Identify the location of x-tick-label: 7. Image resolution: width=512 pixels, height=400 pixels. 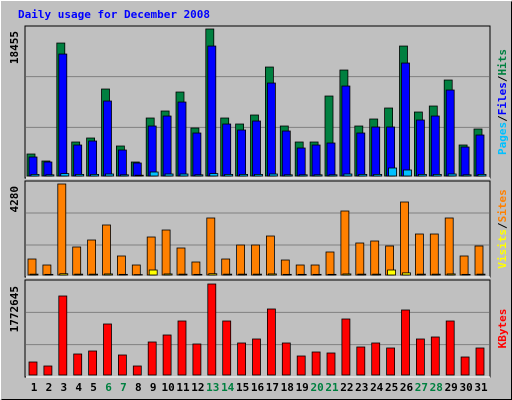
(123, 387).